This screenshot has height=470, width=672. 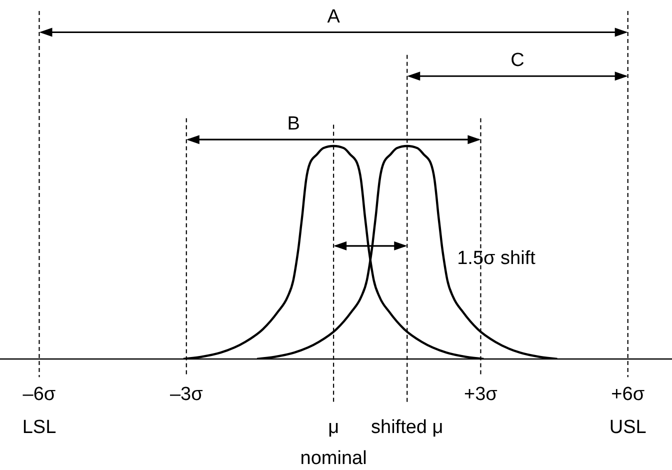 I want to click on ref-line-label: USL, so click(x=627, y=427).